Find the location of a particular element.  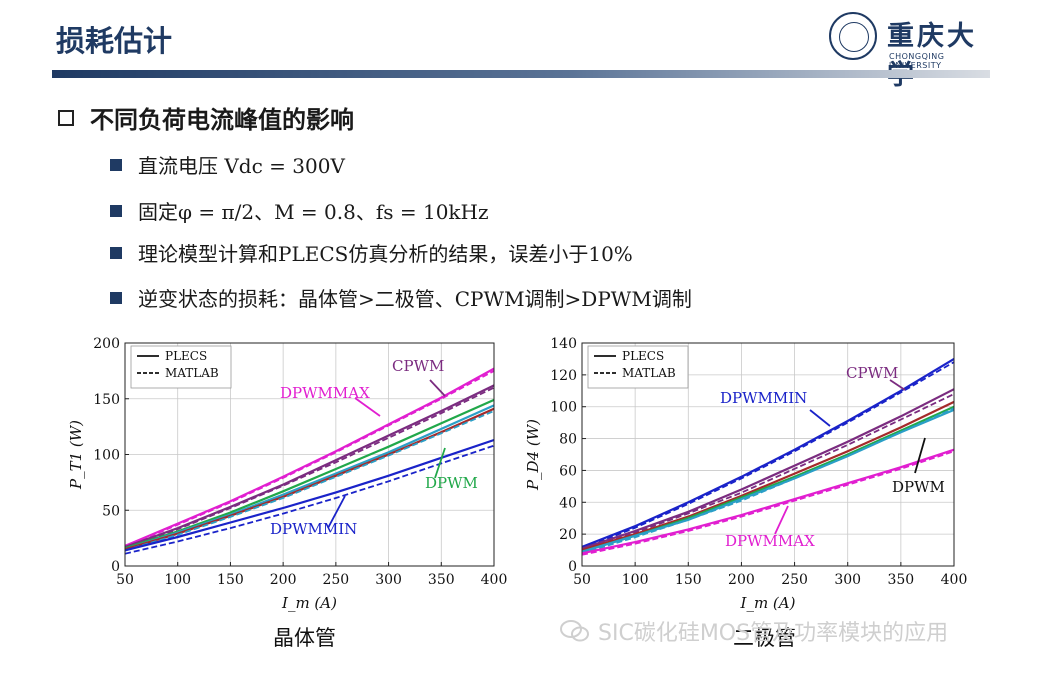

y-axis-label: P_D4 (W) is located at coordinates (533, 455).